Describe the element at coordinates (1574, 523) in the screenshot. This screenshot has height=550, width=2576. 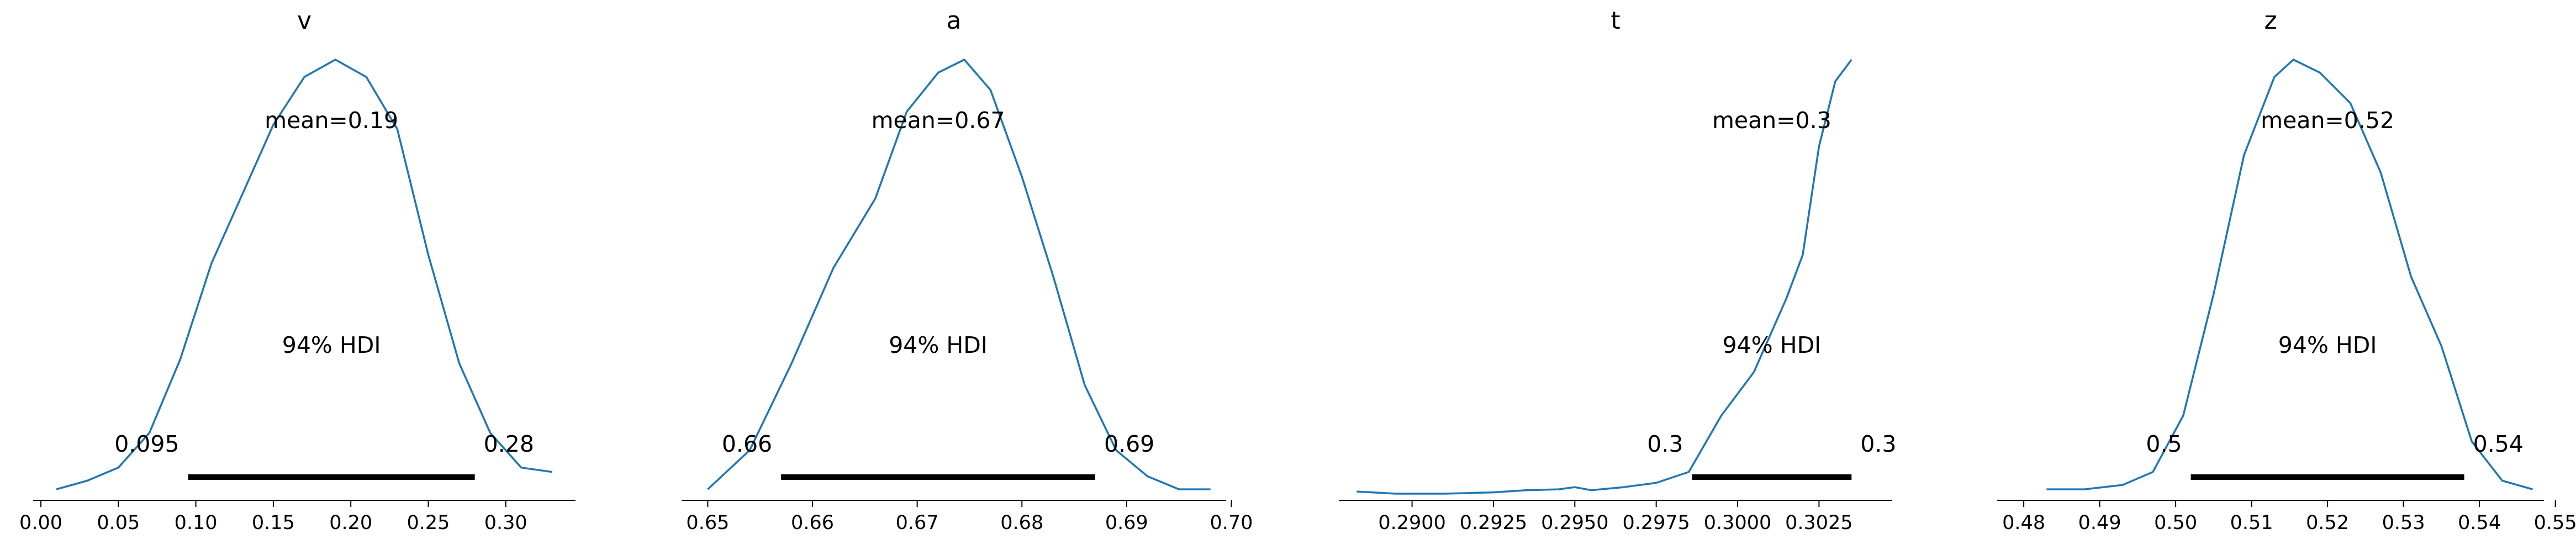
I see `x-tick-label: 0.2950` at that location.